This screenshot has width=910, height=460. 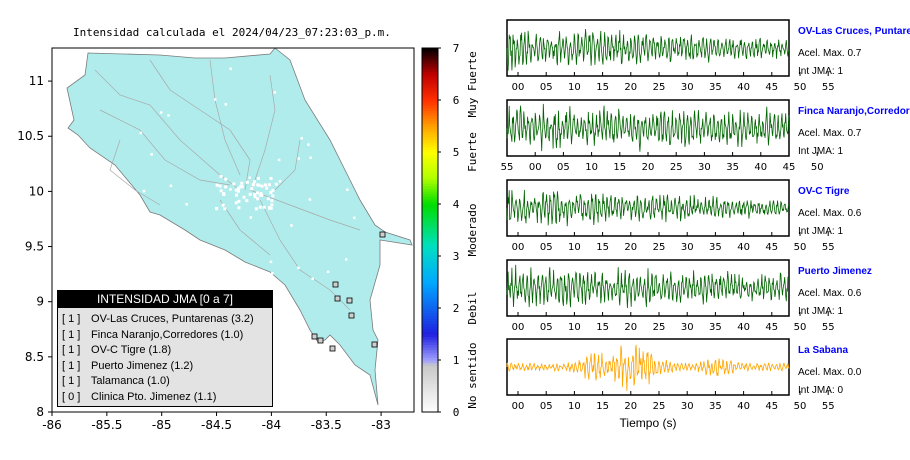 What do you see at coordinates (830, 133) in the screenshot?
I see `max-acceleration-label: Acel. Max. 0.7` at bounding box center [830, 133].